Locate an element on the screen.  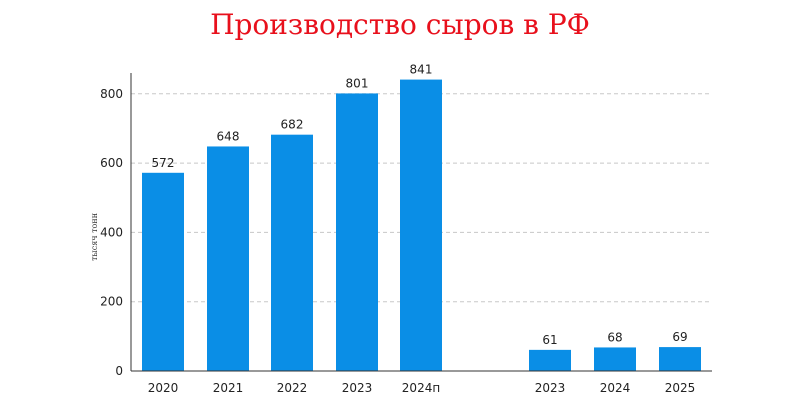
x-tick-label: 2024 is located at coordinates (615, 388).